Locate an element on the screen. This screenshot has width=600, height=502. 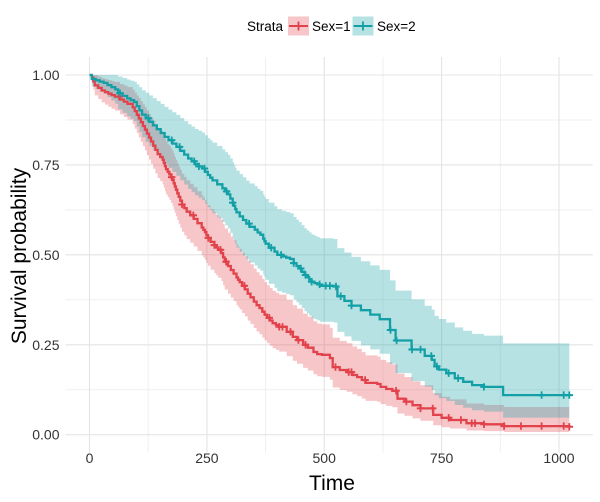
svg-text: 1000 is located at coordinates (558, 458).